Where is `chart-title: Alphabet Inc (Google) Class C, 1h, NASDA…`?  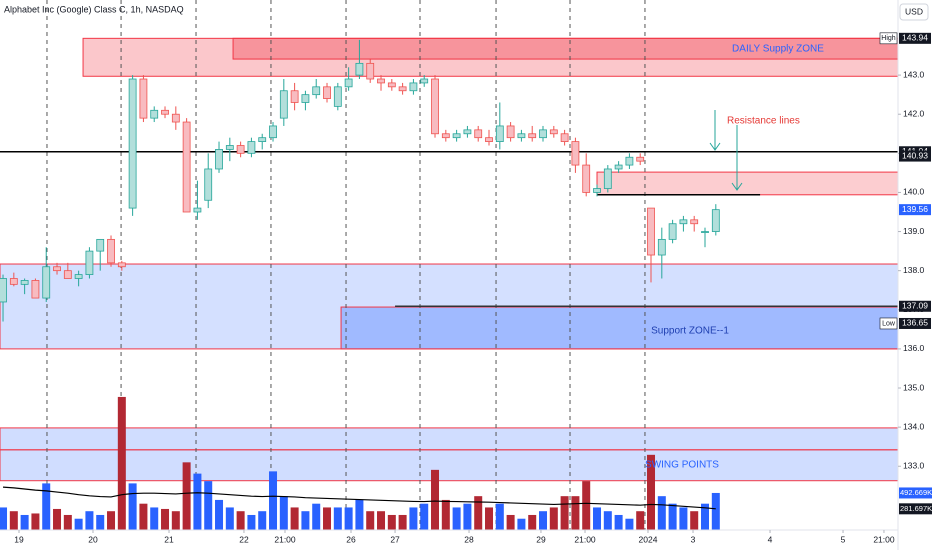 chart-title: Alphabet Inc (Google) Class C, 1h, NASDA… is located at coordinates (94, 9).